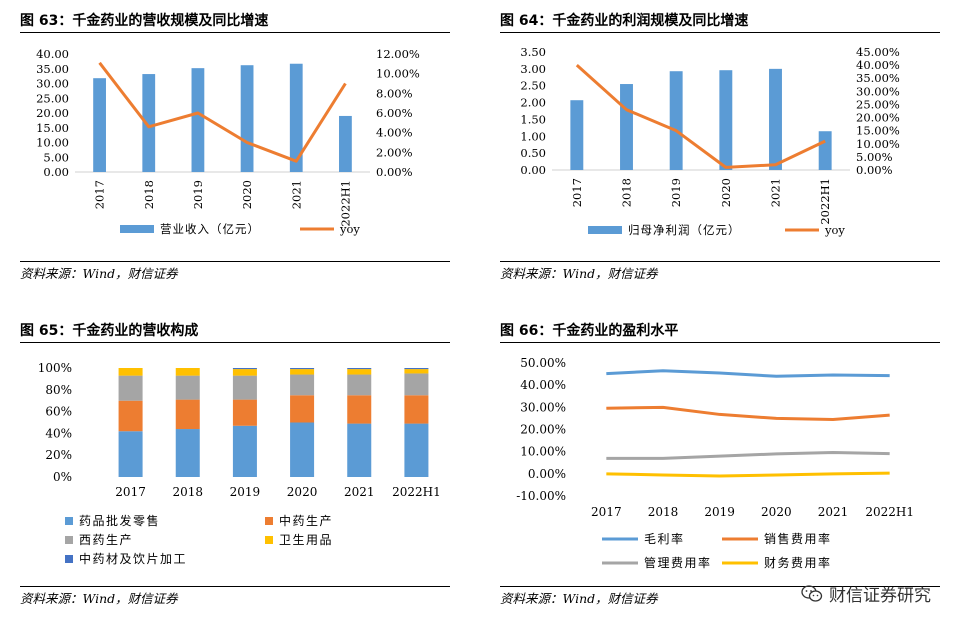 The image size is (959, 634). What do you see at coordinates (533, 119) in the screenshot?
I see `y-left-tick-label: 1.50` at bounding box center [533, 119].